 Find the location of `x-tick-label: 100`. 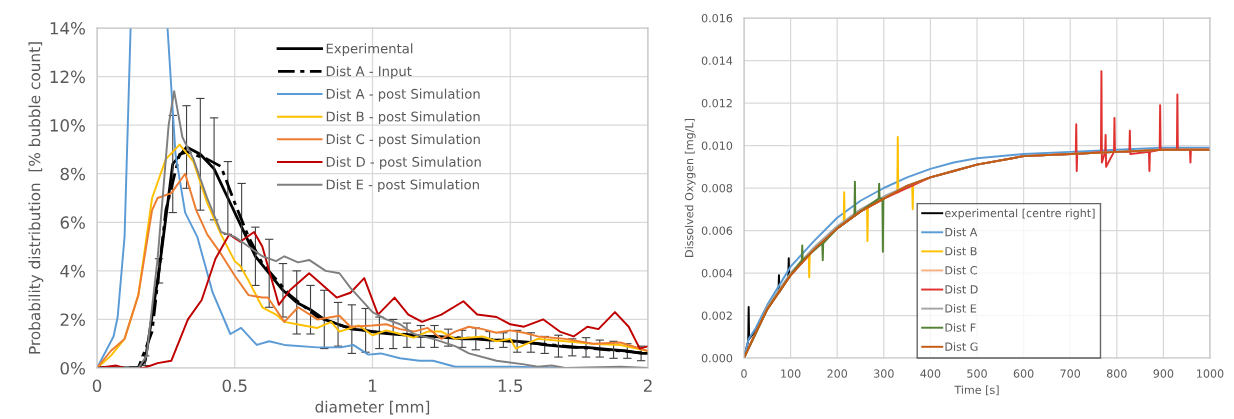

x-tick-label: 100 is located at coordinates (791, 373).